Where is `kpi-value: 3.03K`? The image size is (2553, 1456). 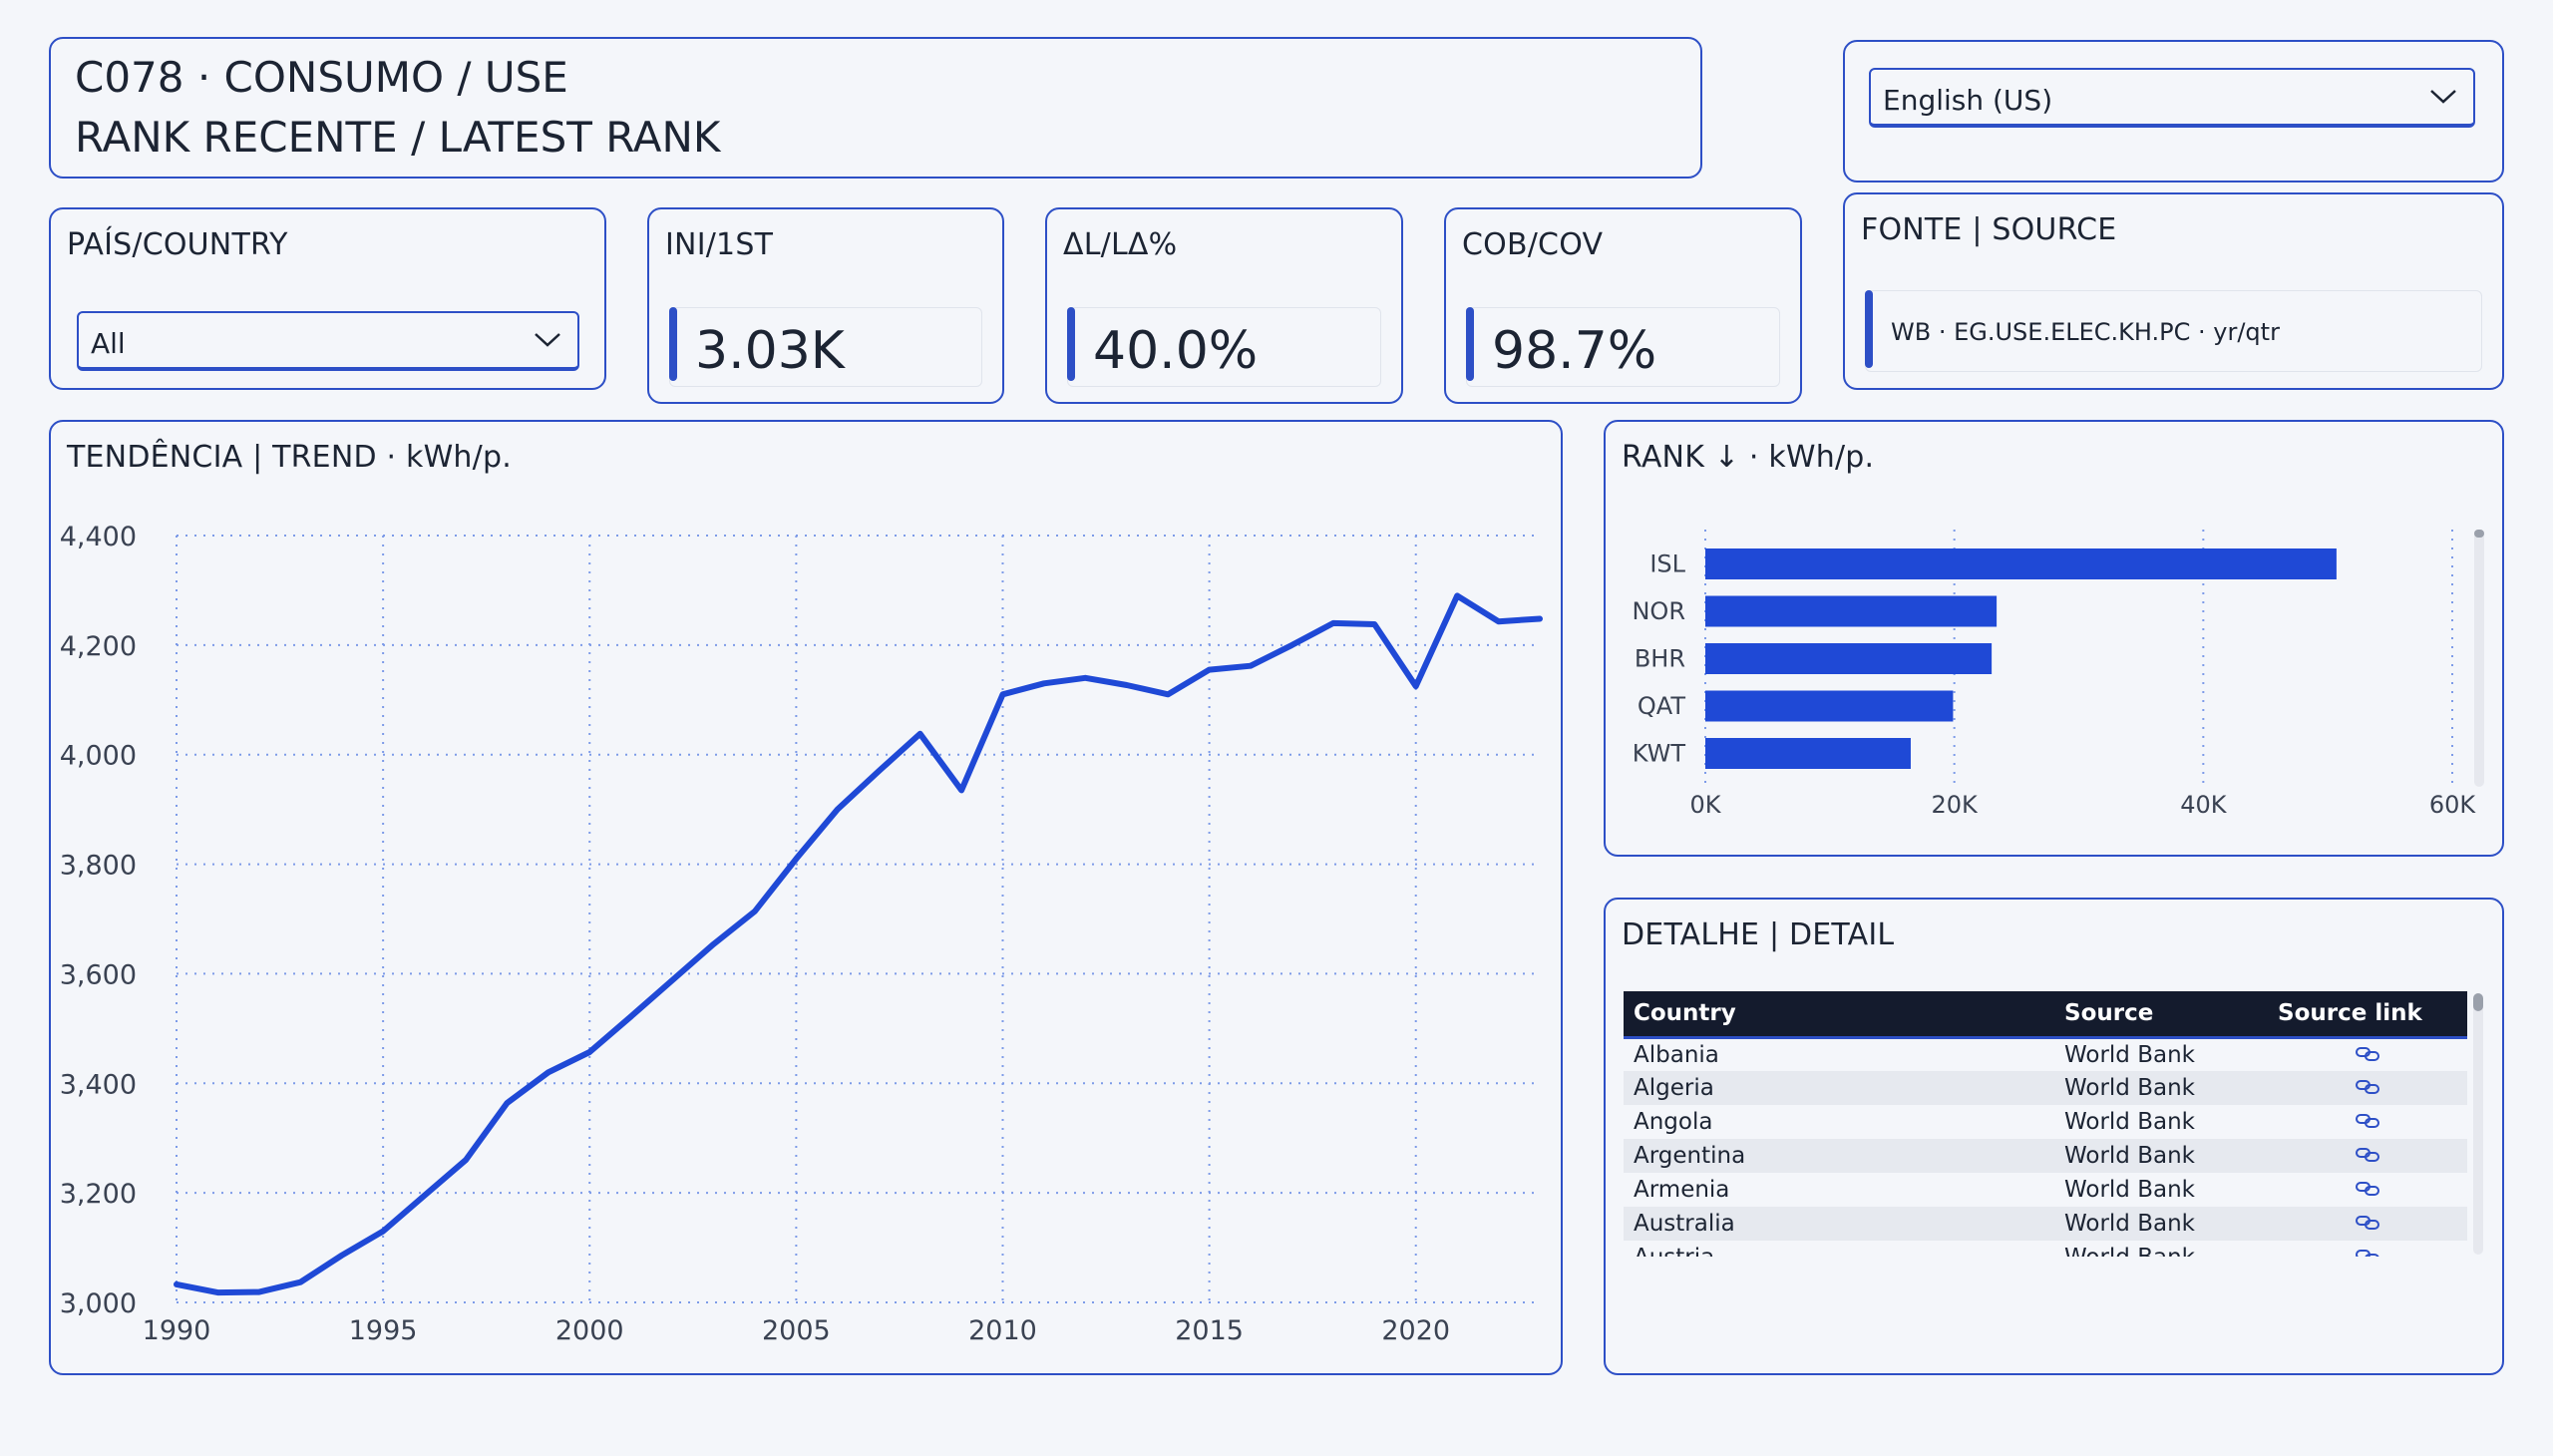 kpi-value: 3.03K is located at coordinates (770, 351).